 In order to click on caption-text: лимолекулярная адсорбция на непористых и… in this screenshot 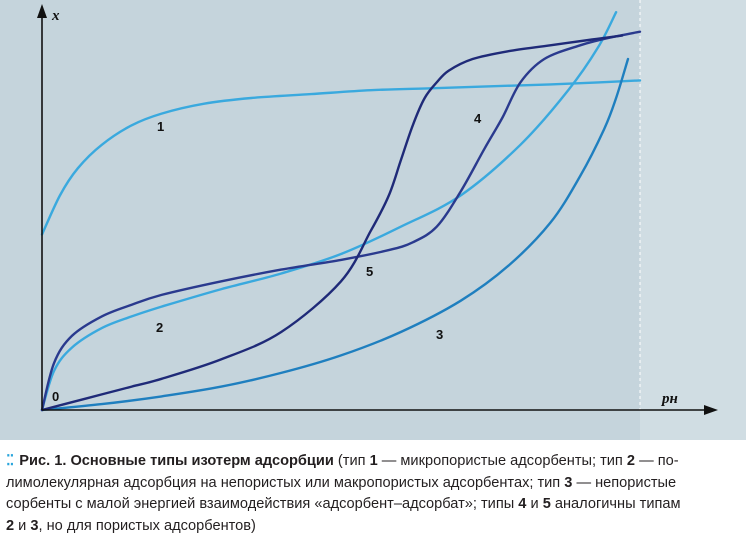, I will do `click(285, 482)`.